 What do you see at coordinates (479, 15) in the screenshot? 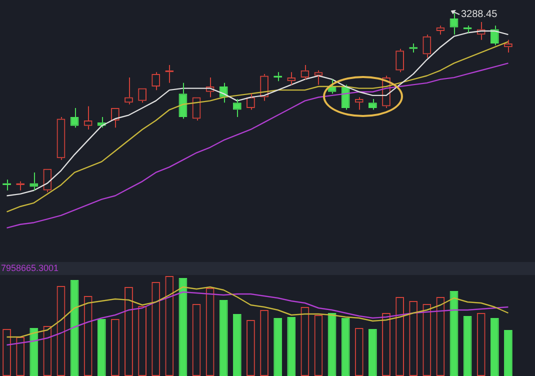
I see `annotation: 3288.45` at bounding box center [479, 15].